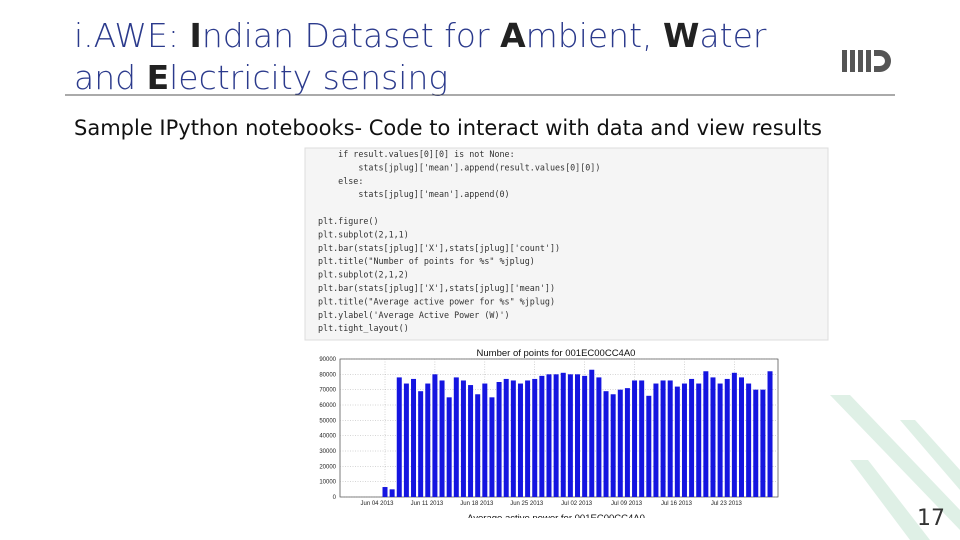 Image resolution: width=960 pixels, height=540 pixels. Describe the element at coordinates (363, 275) in the screenshot. I see `code-line: plt.subplot(2,1,2)` at that location.